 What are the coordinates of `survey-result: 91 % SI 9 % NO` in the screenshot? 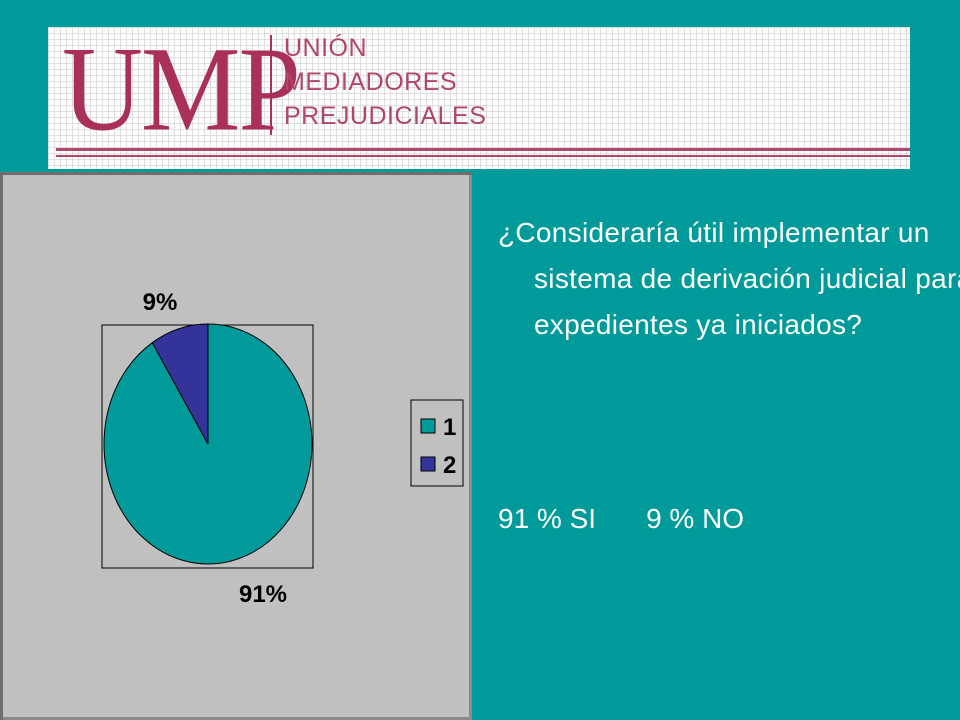 It's located at (621, 519).